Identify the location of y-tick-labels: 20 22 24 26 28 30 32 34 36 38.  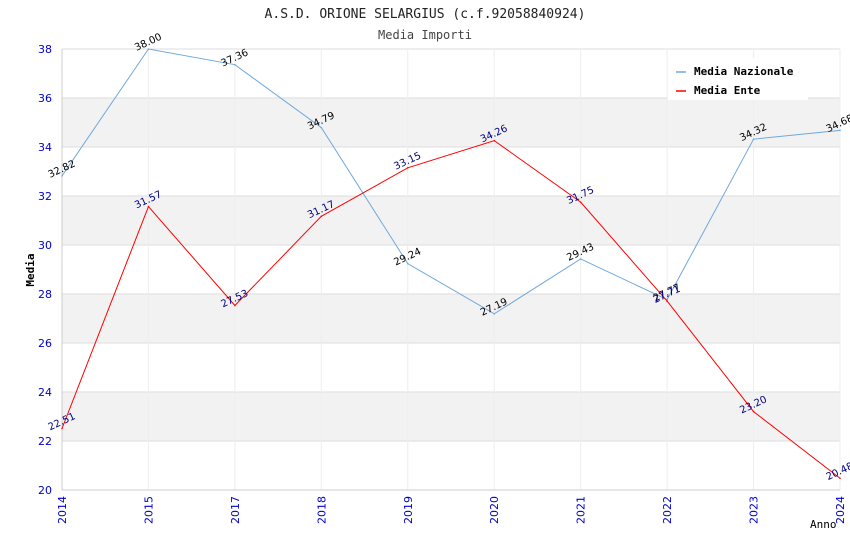
(45, 270).